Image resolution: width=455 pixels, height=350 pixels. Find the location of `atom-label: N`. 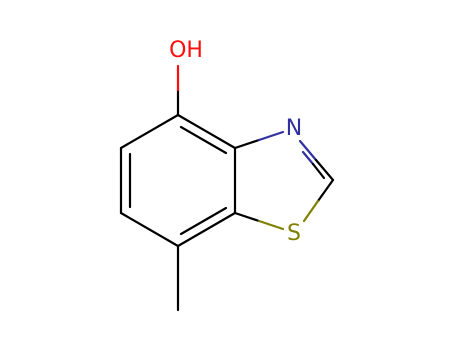

atom-label: N is located at coordinates (294, 128).